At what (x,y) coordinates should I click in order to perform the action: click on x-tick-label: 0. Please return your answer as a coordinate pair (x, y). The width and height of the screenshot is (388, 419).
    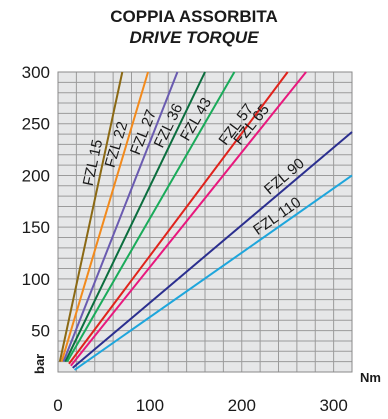
    Looking at the image, I should click on (57, 405).